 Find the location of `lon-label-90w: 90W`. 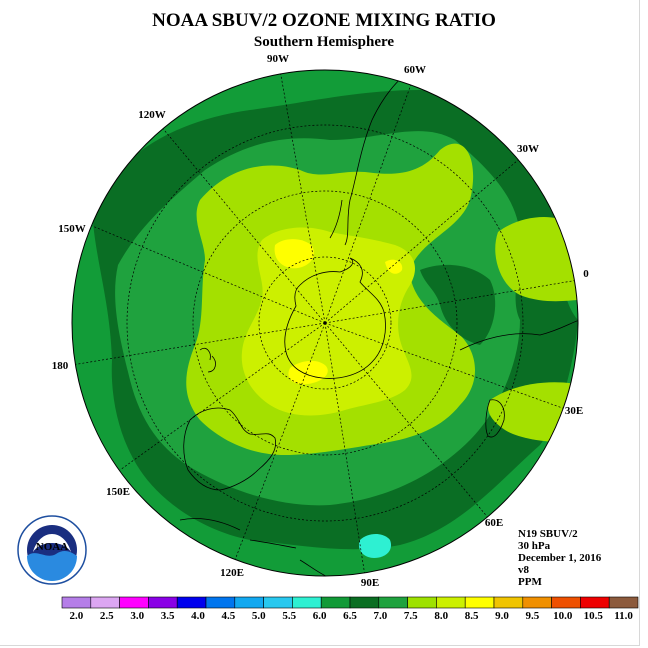

lon-label-90w: 90W is located at coordinates (278, 59).